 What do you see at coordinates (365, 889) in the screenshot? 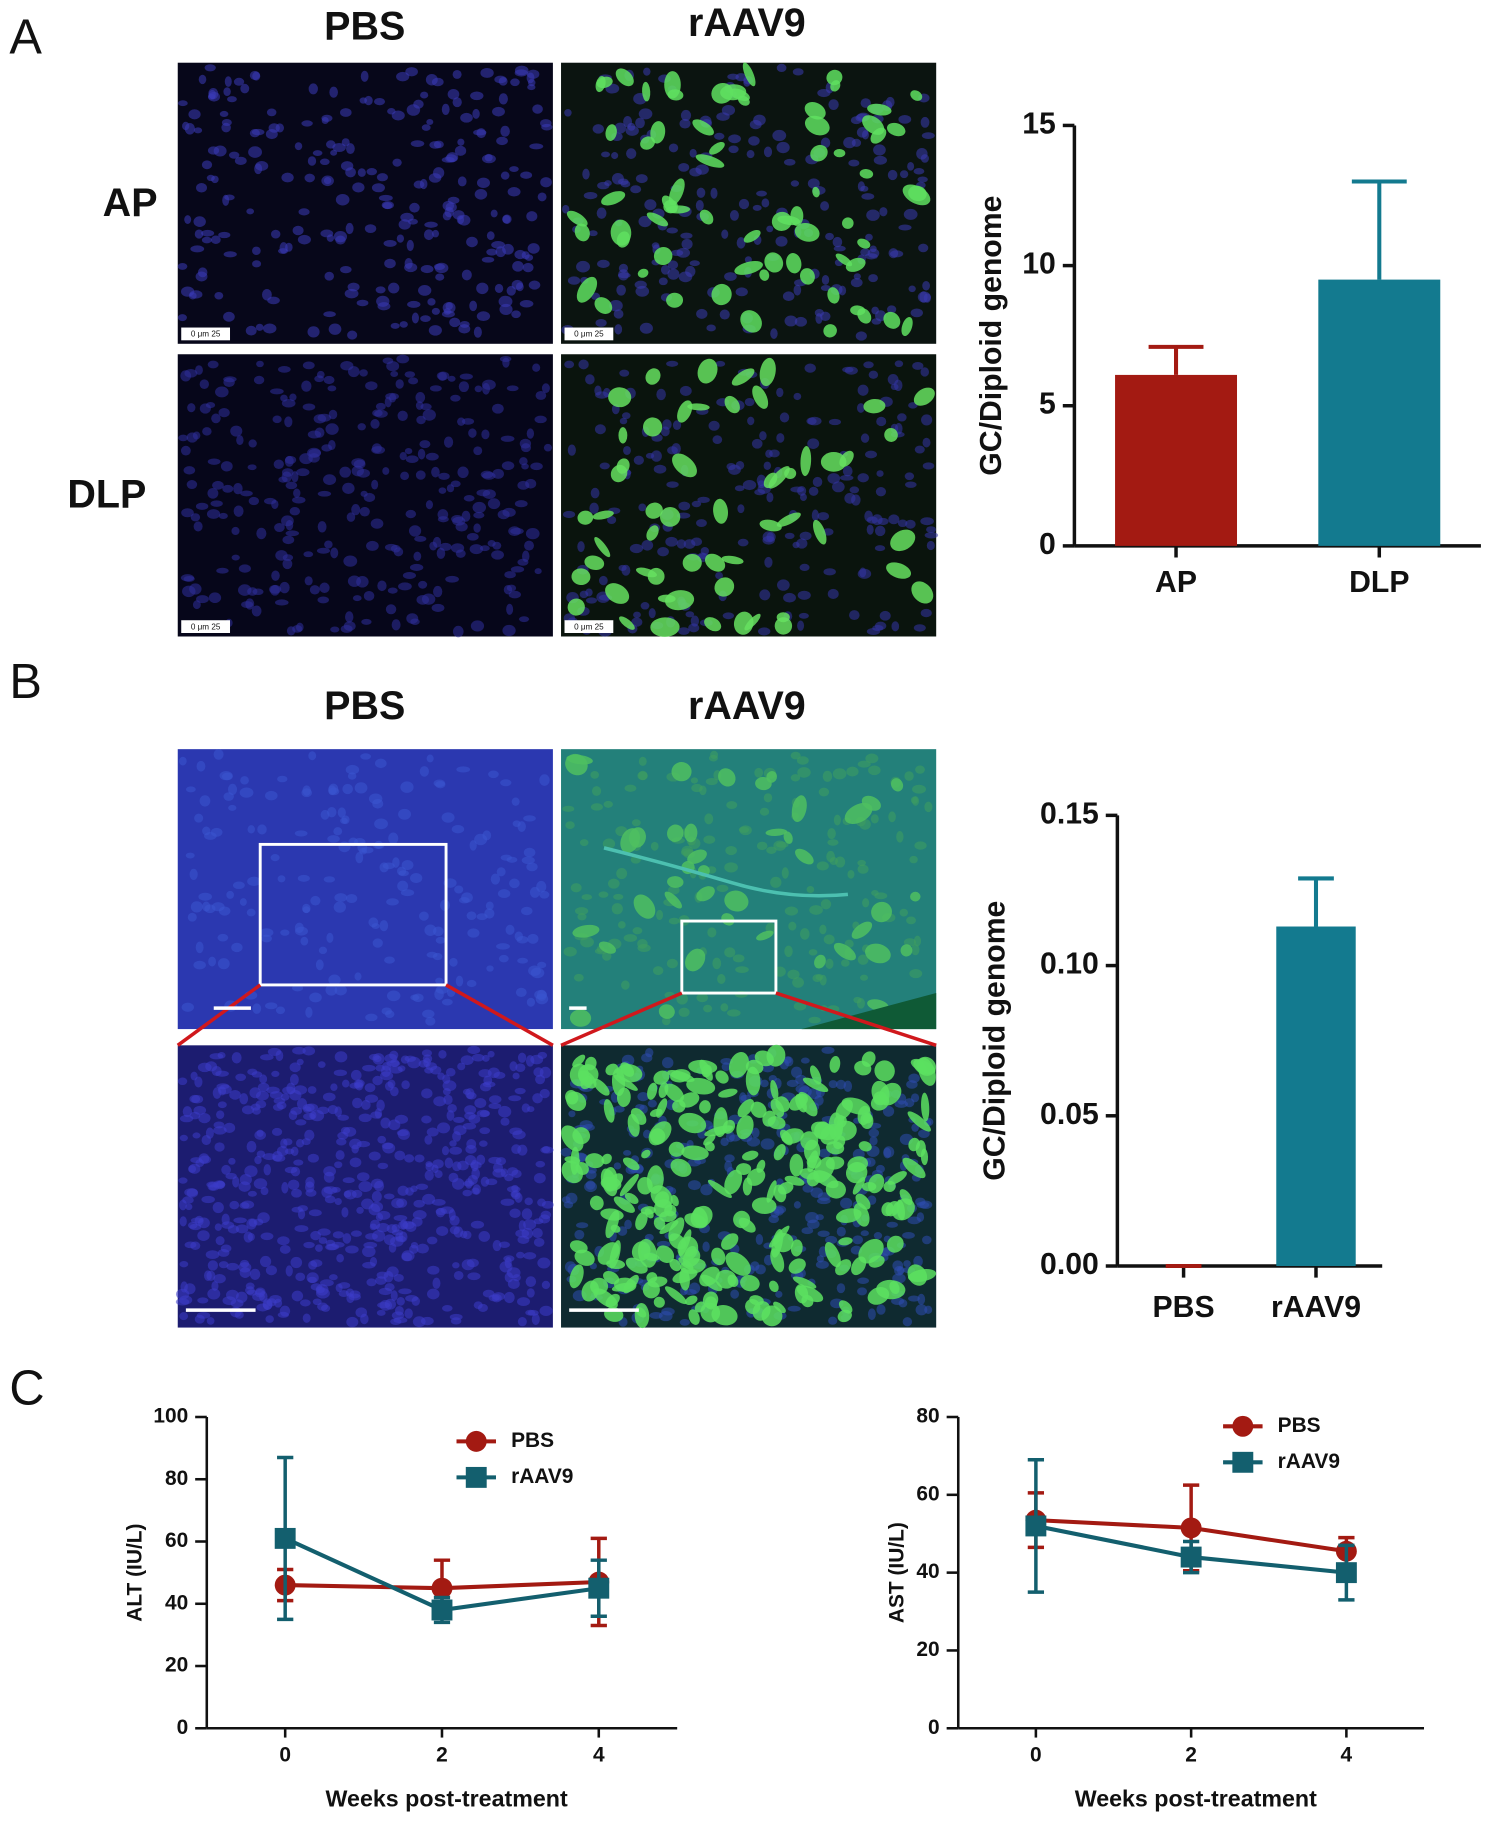
I see `micrograph` at bounding box center [365, 889].